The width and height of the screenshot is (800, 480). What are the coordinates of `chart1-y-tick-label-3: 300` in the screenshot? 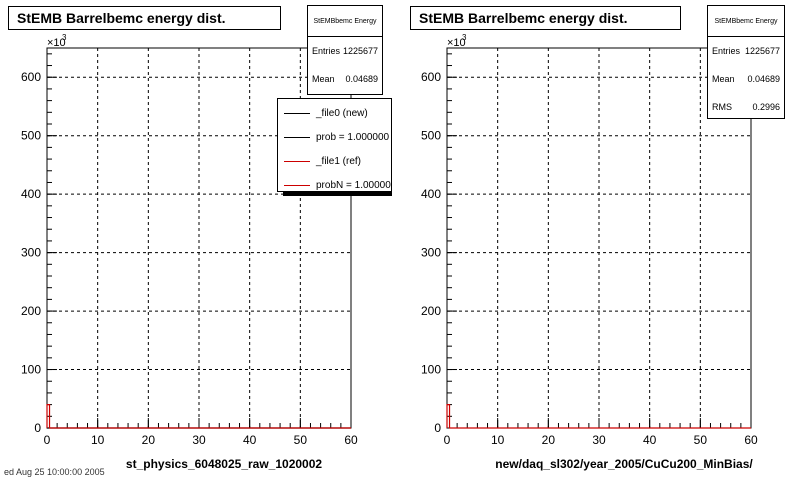 It's located at (431, 253).